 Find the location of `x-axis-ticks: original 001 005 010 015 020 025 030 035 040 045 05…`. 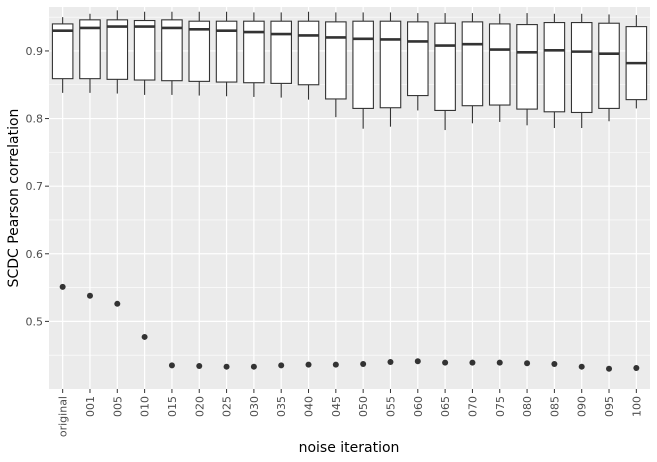

x-axis-ticks: original 001 005 010 015 020 025 030 035 040 045 05… is located at coordinates (350, 413).